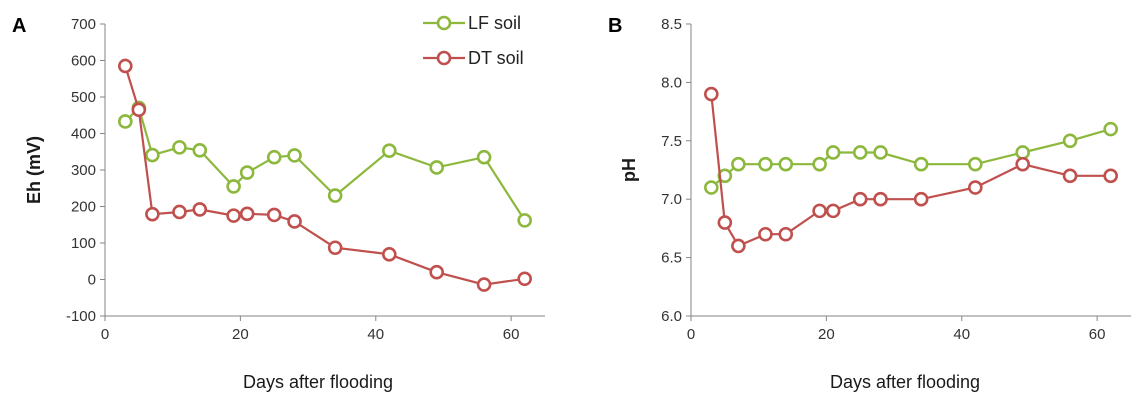 The image size is (1137, 394). What do you see at coordinates (671, 24) in the screenshot?
I see `y-tick-label: 8.5` at bounding box center [671, 24].